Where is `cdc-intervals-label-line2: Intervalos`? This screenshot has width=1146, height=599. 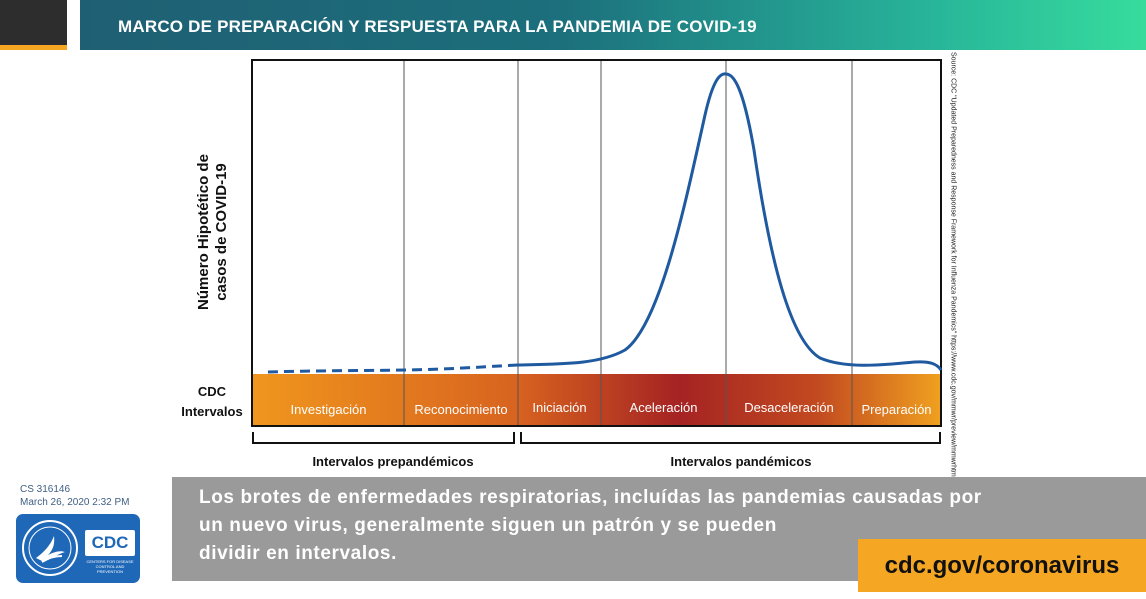 cdc-intervals-label-line2: Intervalos is located at coordinates (212, 411).